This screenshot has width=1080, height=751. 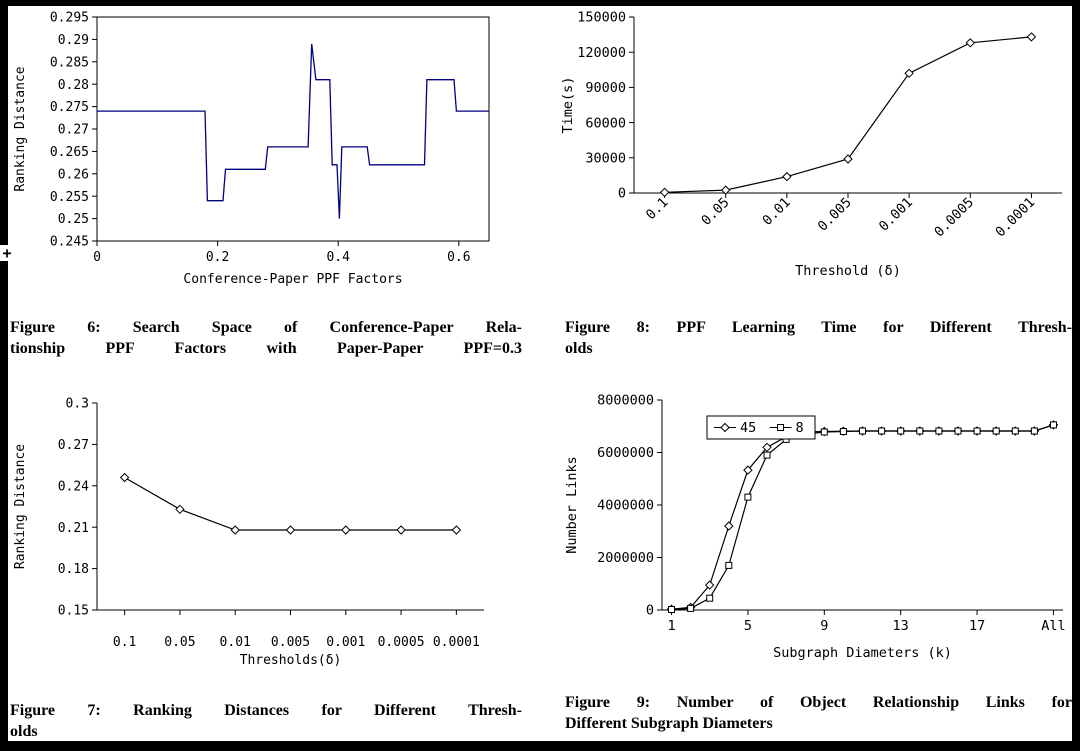 What do you see at coordinates (69, 62) in the screenshot?
I see `y-tick-label: 0.285` at bounding box center [69, 62].